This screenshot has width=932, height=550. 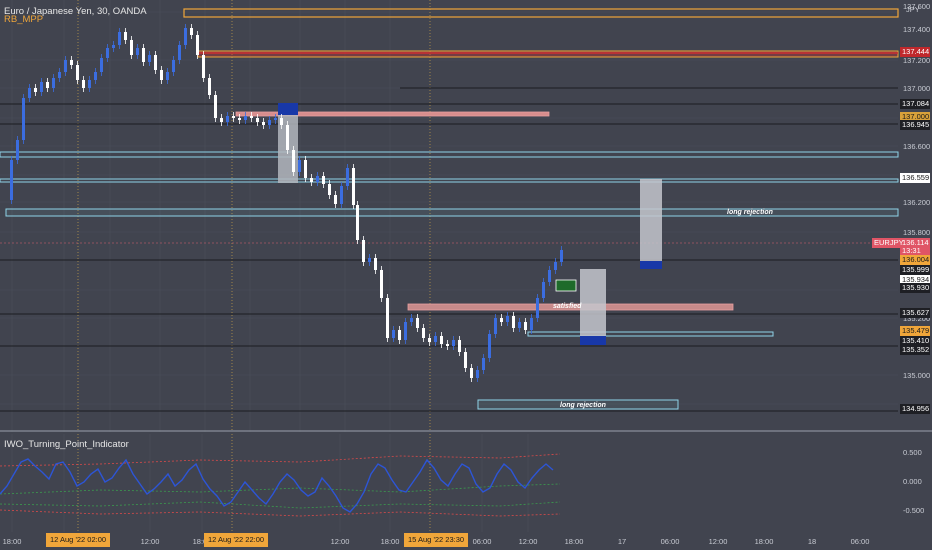 What do you see at coordinates (915, 260) in the screenshot?
I see `price-tag: 136.004` at bounding box center [915, 260].